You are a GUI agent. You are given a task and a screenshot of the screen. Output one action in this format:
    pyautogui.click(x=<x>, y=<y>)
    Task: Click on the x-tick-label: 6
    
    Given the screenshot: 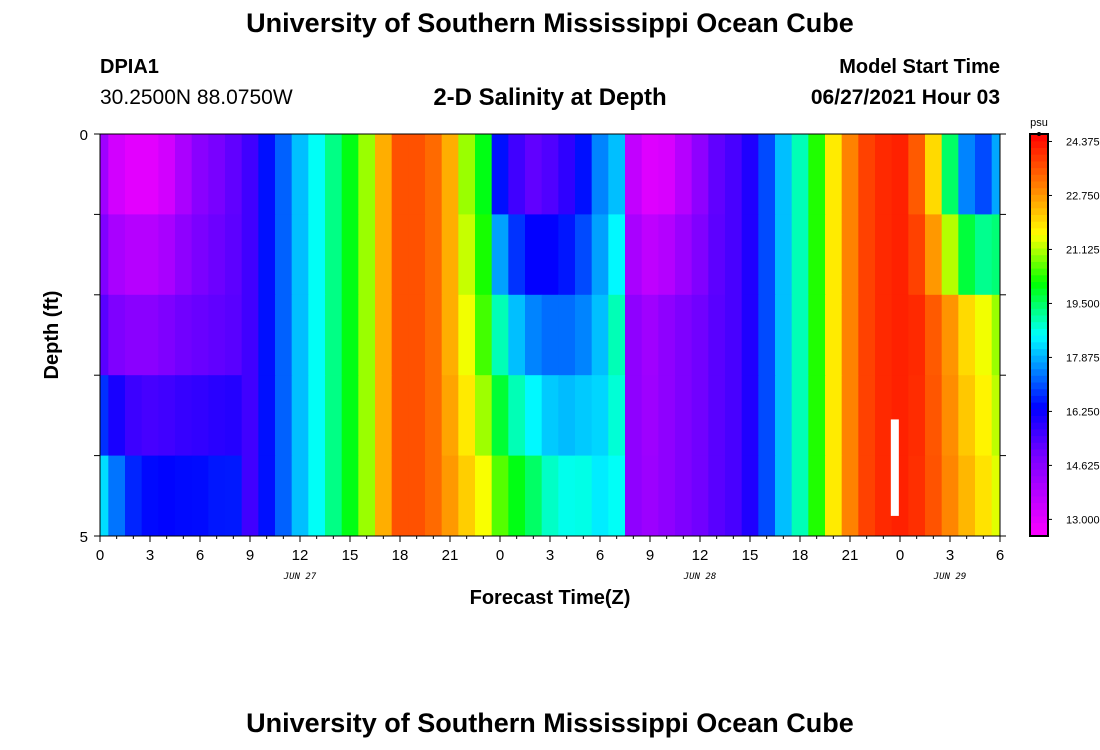 What is the action you would take?
    pyautogui.click(x=1000, y=555)
    